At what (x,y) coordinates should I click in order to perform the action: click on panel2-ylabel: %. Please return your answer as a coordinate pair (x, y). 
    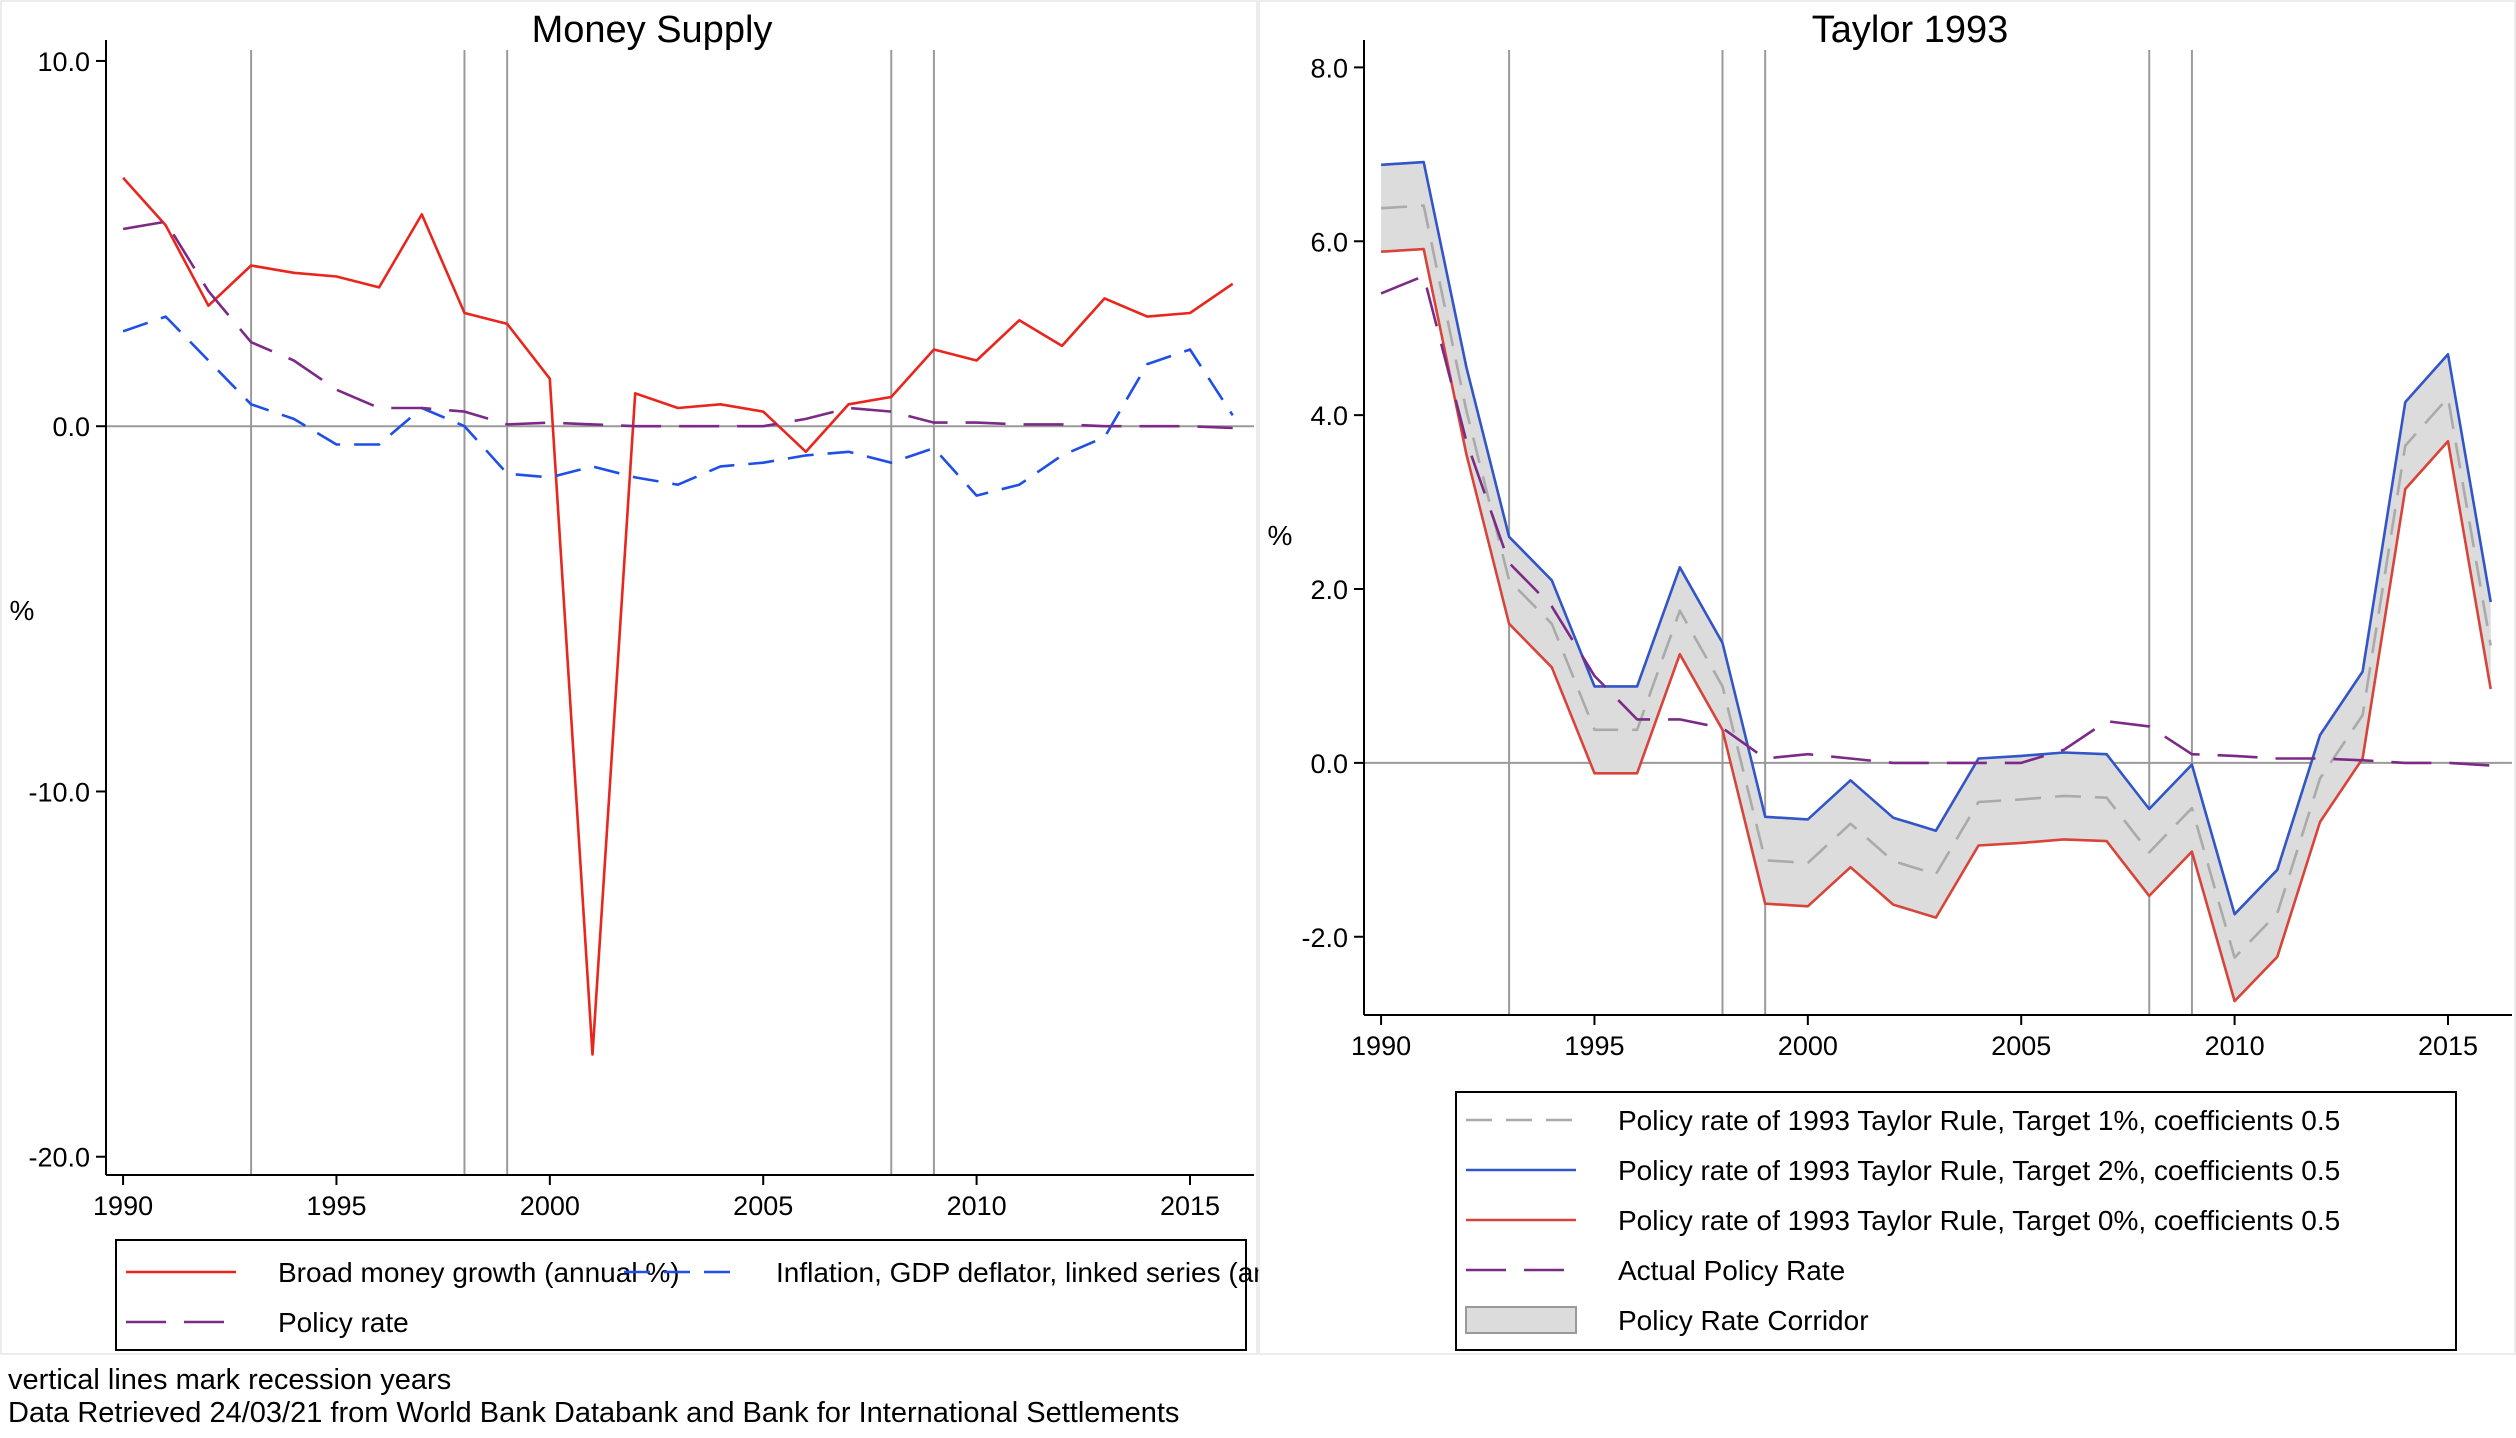
    Looking at the image, I should click on (1280, 535).